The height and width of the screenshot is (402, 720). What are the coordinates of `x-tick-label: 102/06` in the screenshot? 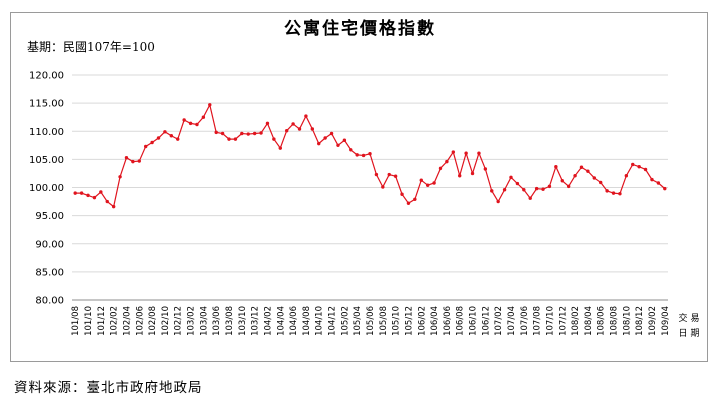 It's located at (140, 321).